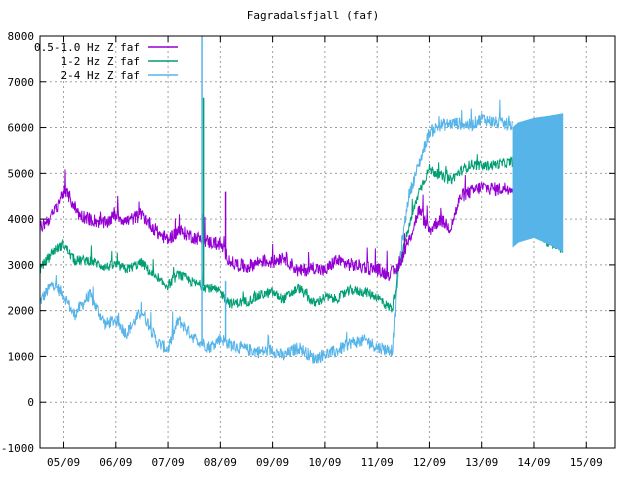  I want to click on y-tick-label: 3000, so click(21, 265).